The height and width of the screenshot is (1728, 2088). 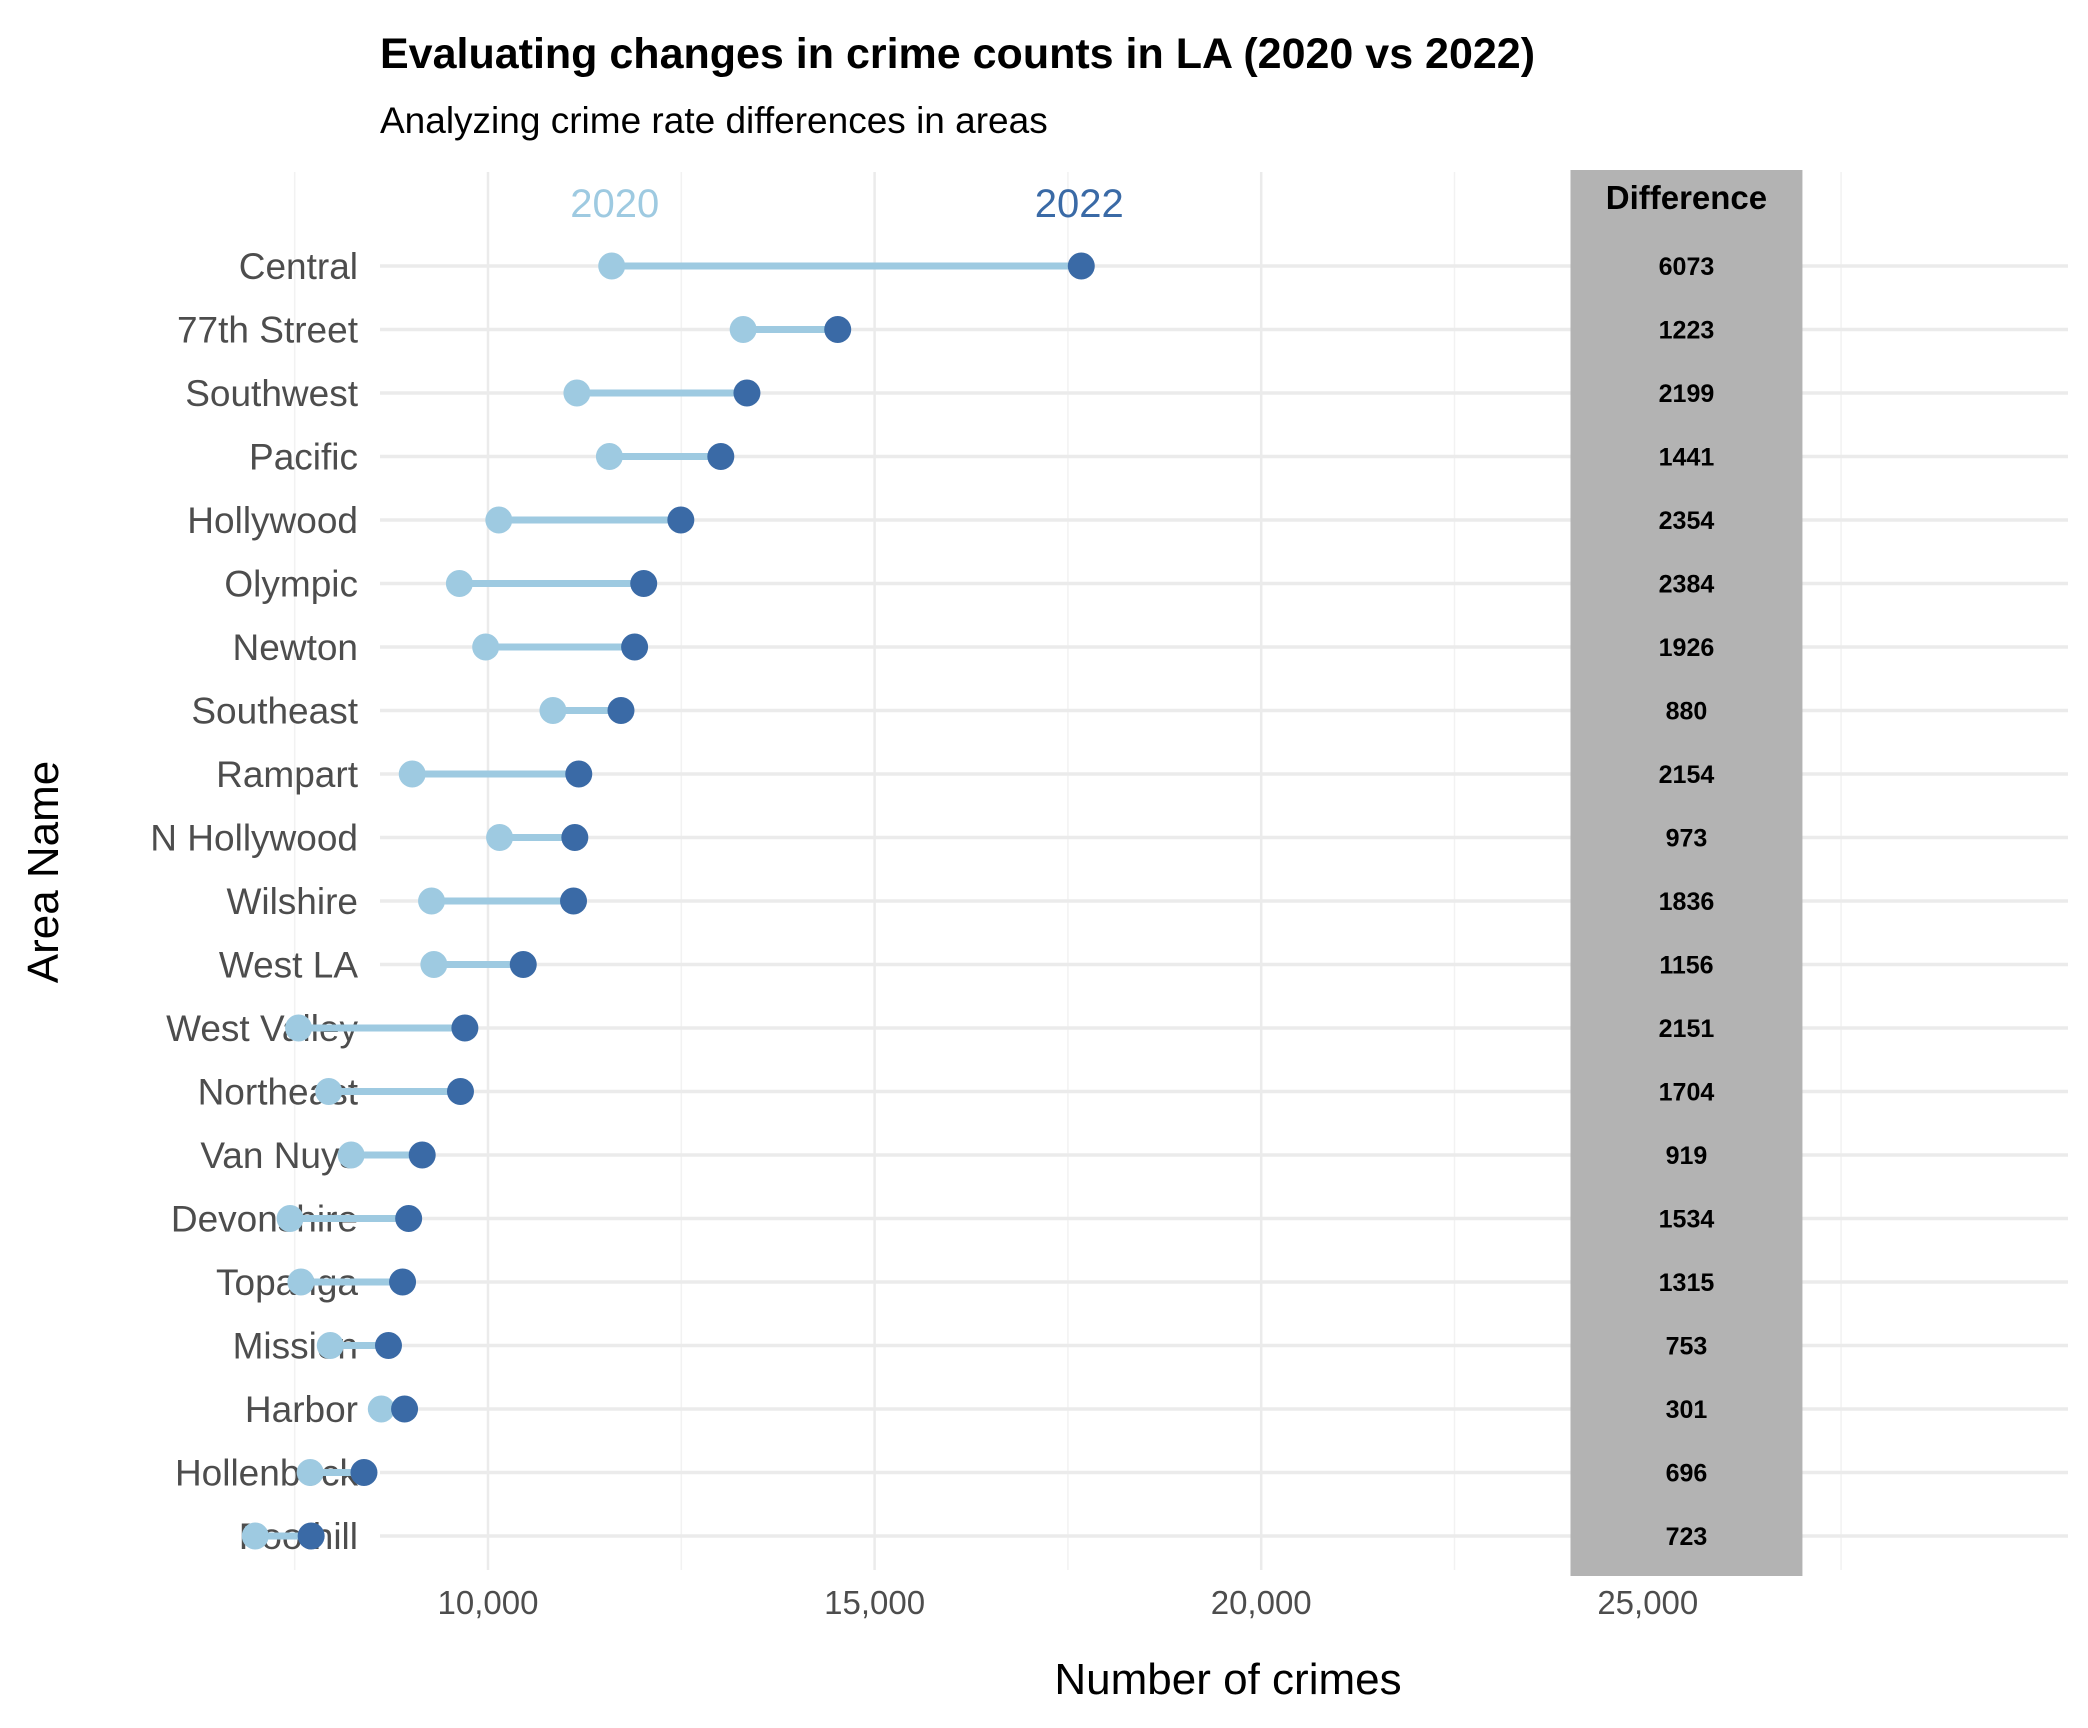 What do you see at coordinates (291, 584) in the screenshot?
I see `y-tick-label: Olympic` at bounding box center [291, 584].